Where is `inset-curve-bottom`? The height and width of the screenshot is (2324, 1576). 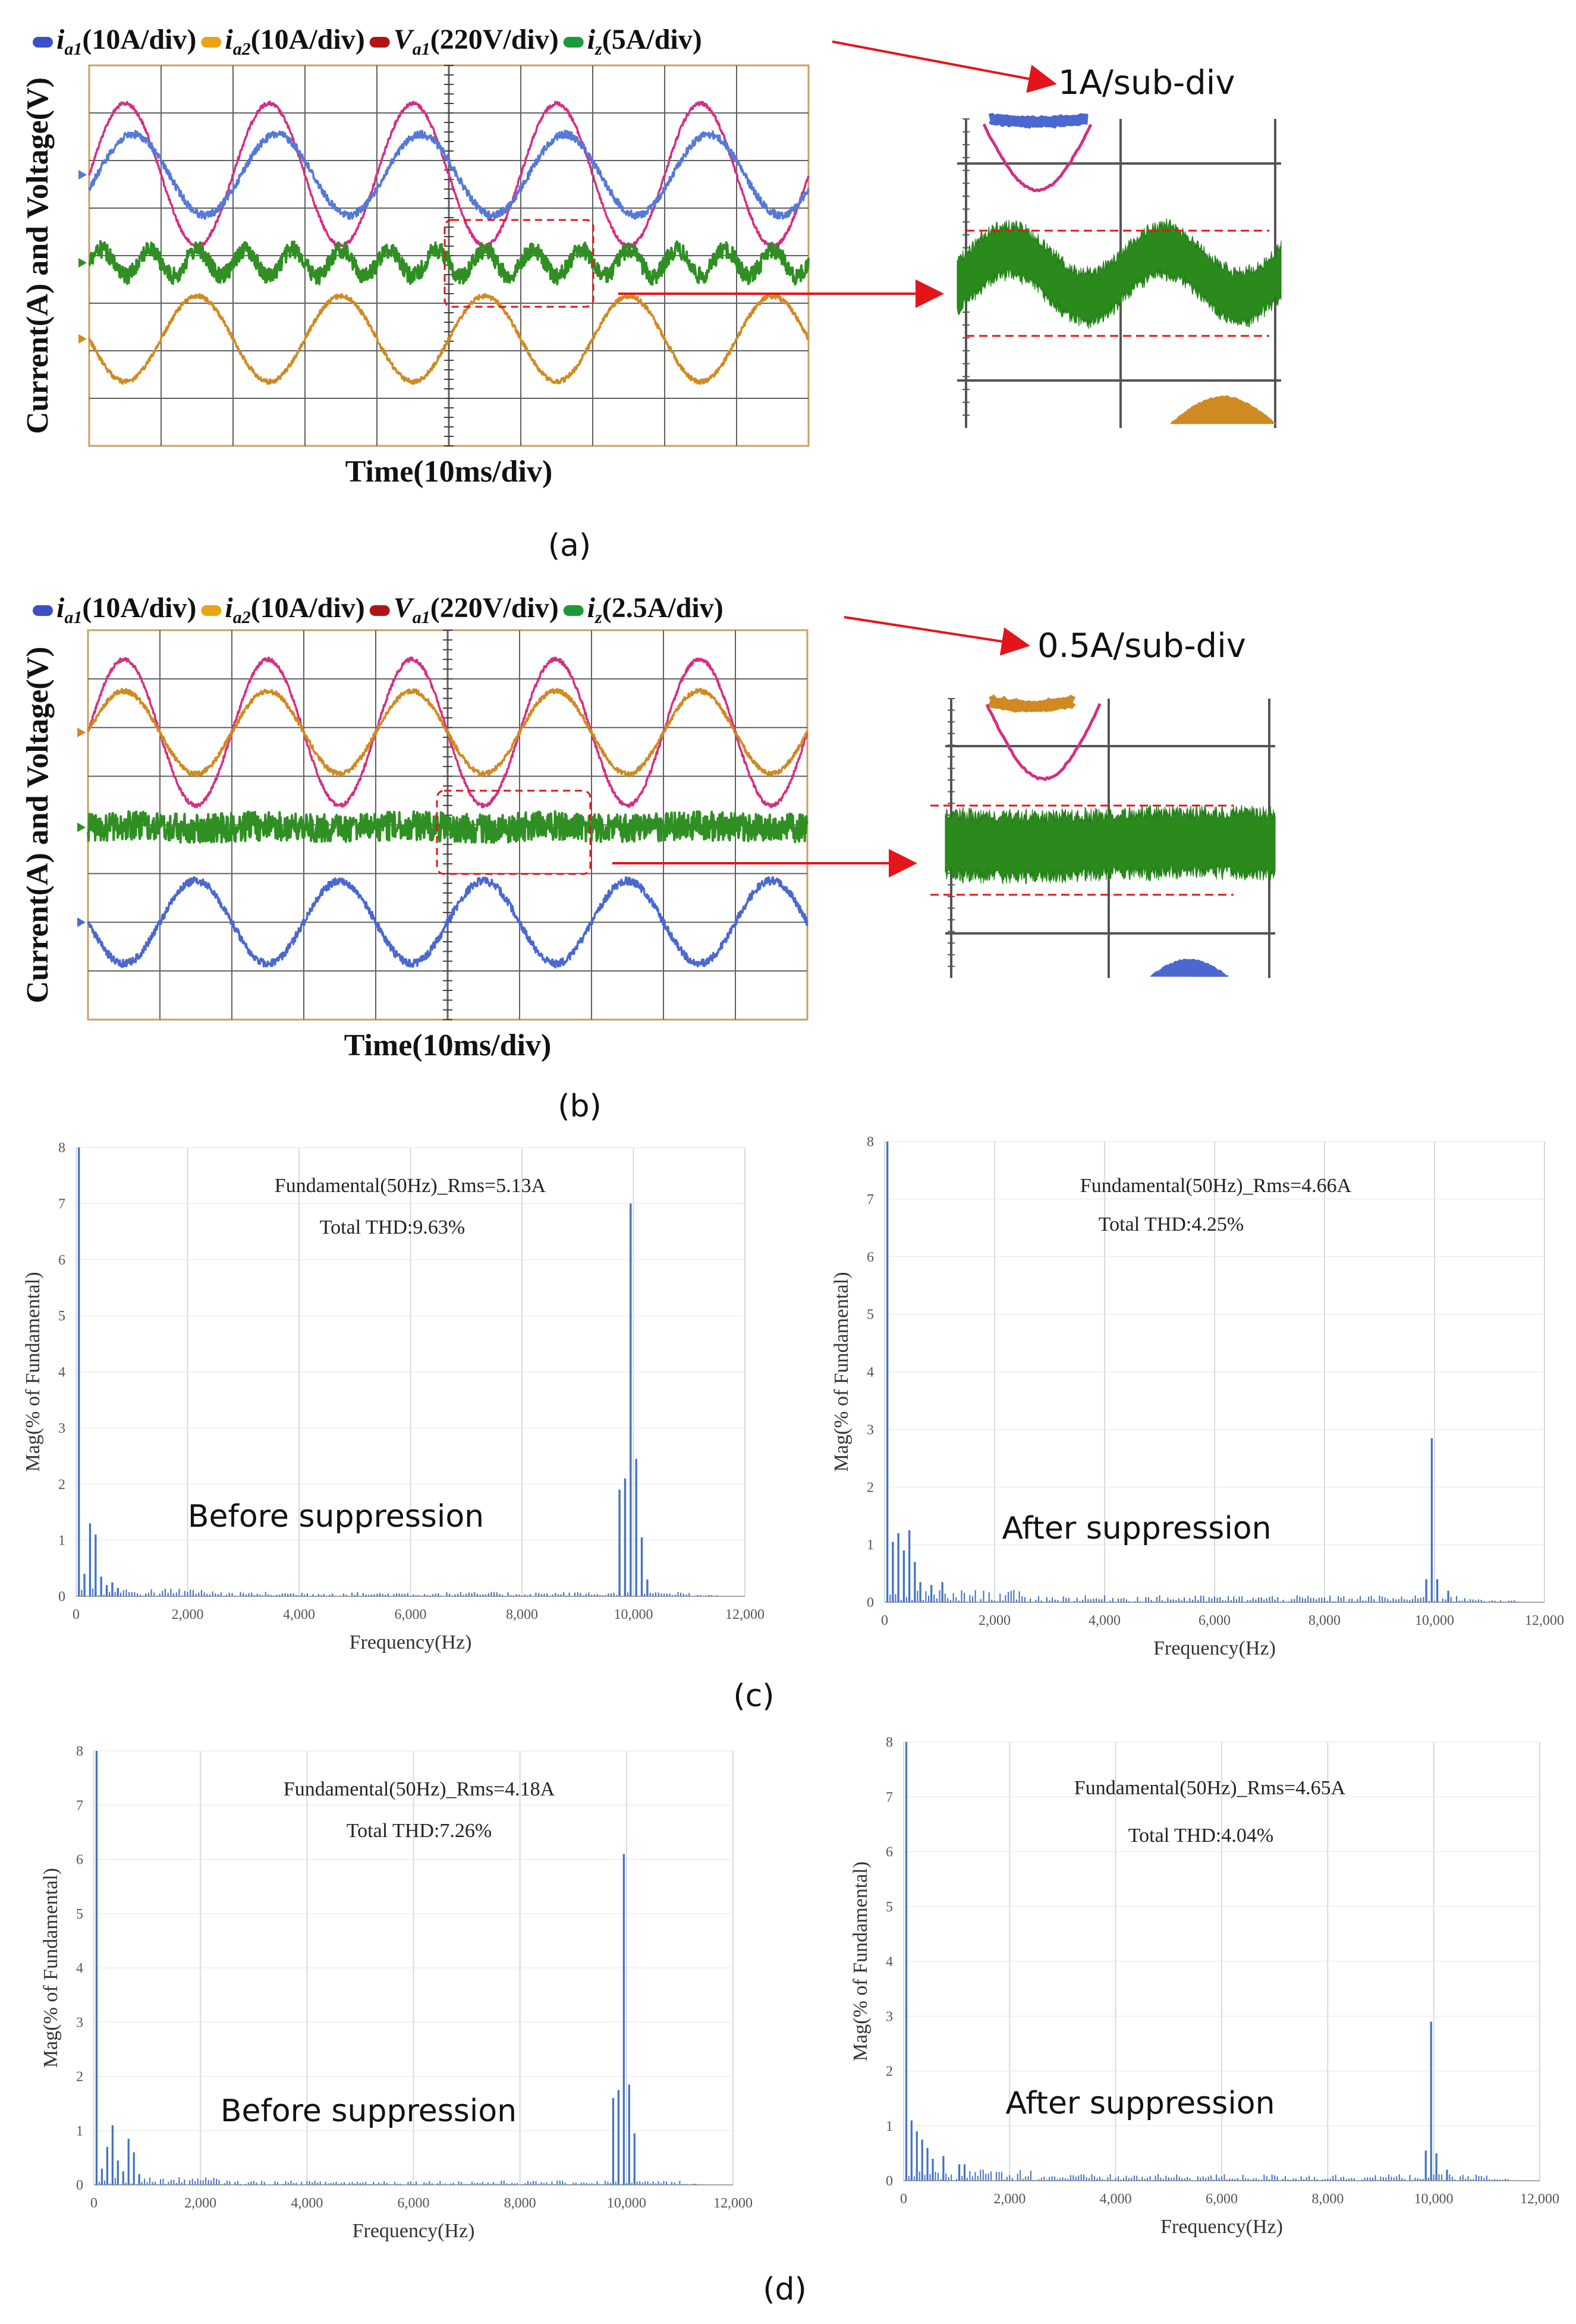
inset-curve-bottom is located at coordinates (1223, 410).